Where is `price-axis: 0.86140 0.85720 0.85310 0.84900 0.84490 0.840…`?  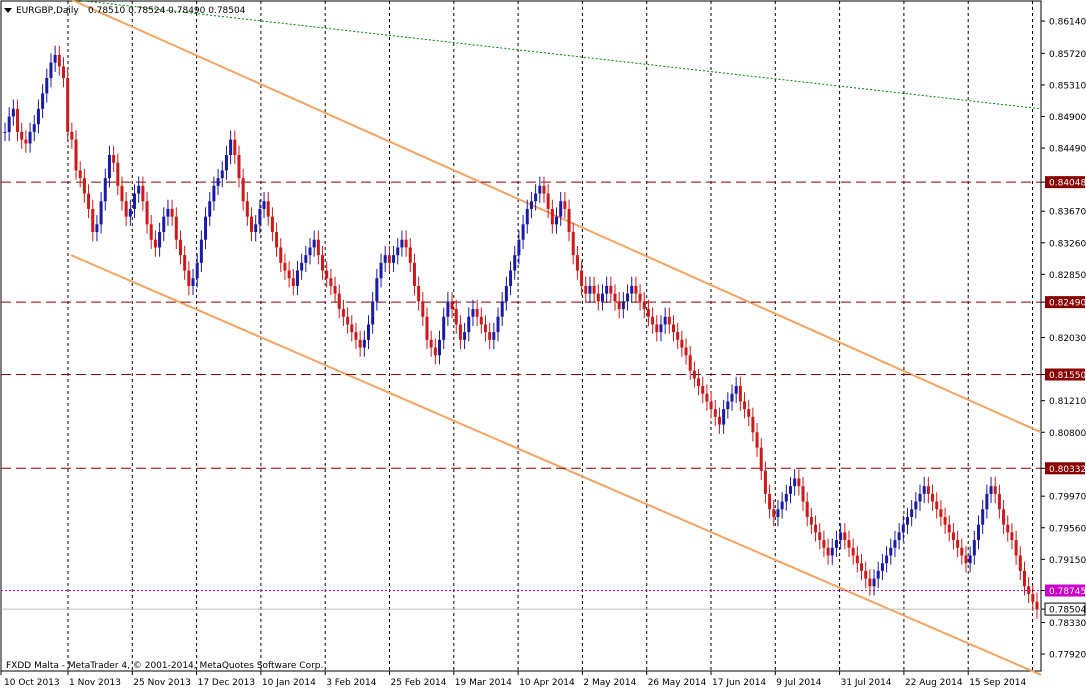
price-axis: 0.86140 0.85720 0.85310 0.84900 0.84490 0.840… is located at coordinates (1063, 339).